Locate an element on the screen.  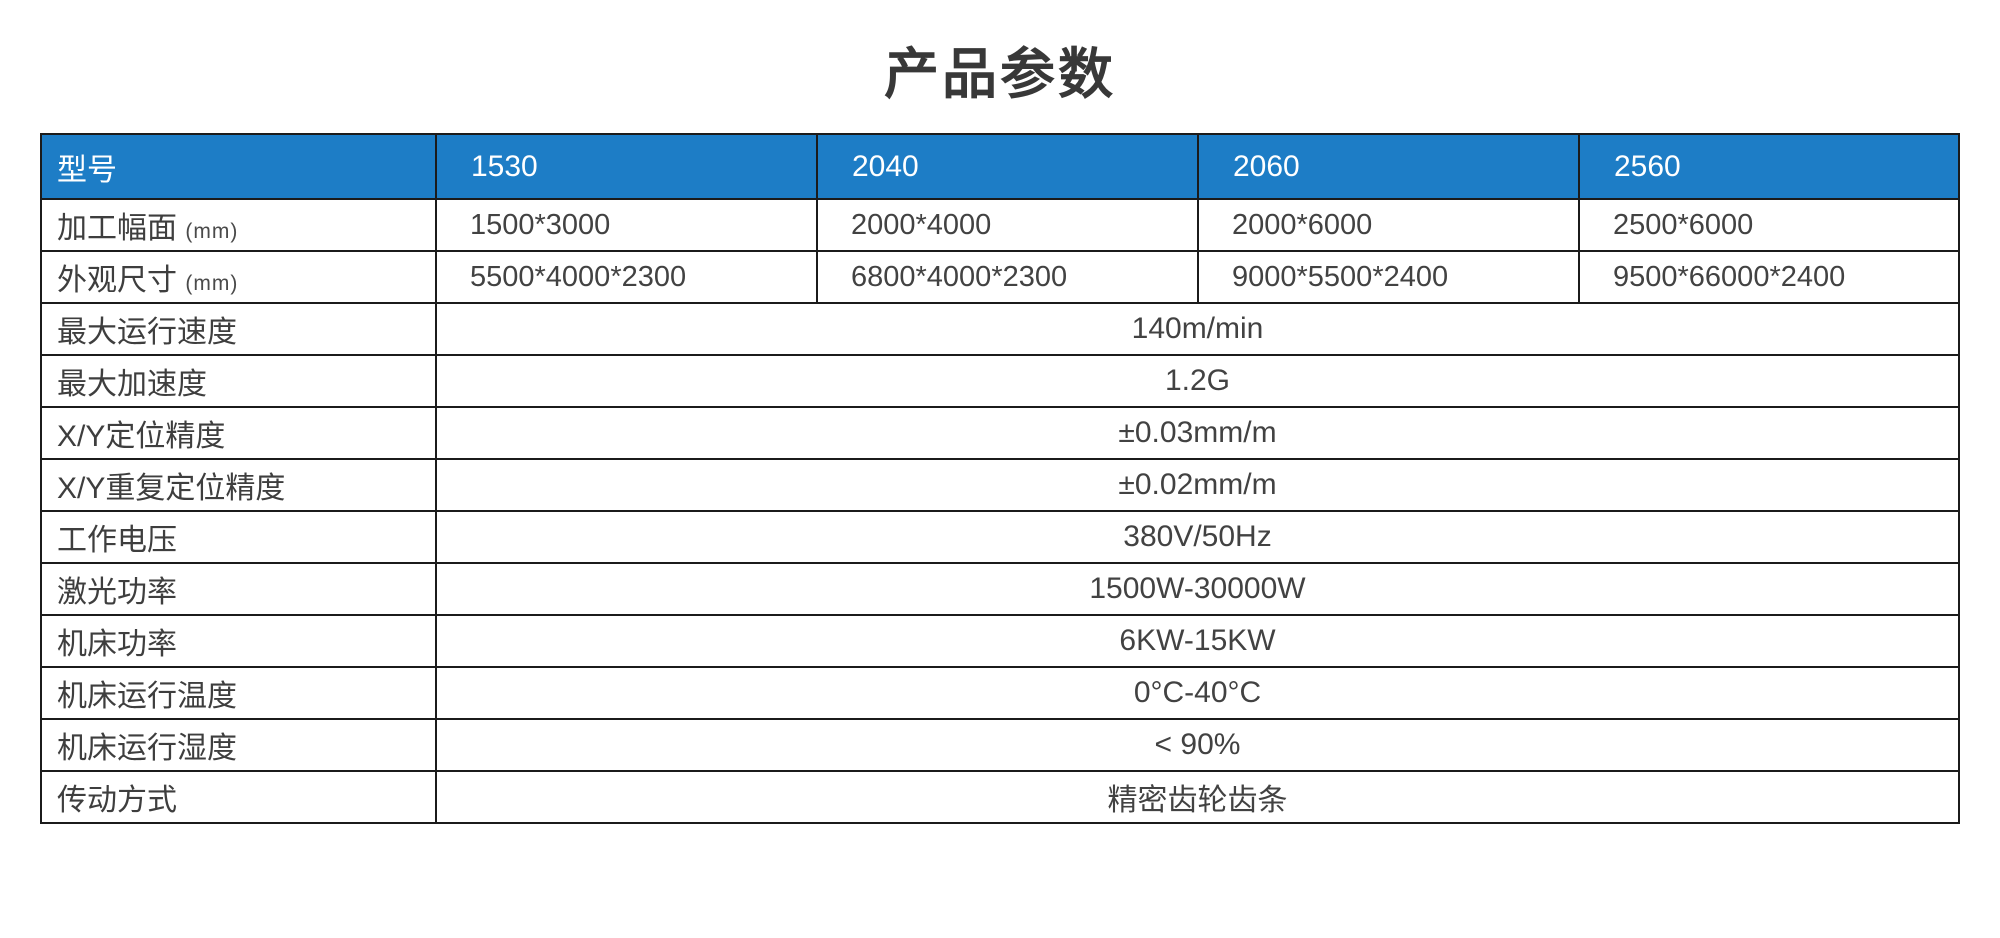
model-column-2040: 2040 is located at coordinates (1007, 166).